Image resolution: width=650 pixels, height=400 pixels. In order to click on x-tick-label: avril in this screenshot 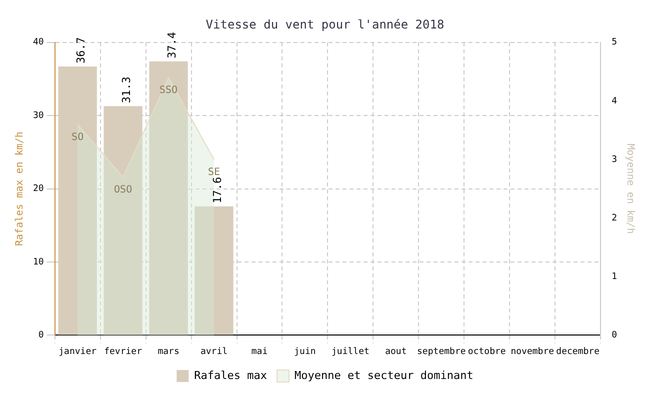, I will do `click(214, 351)`.